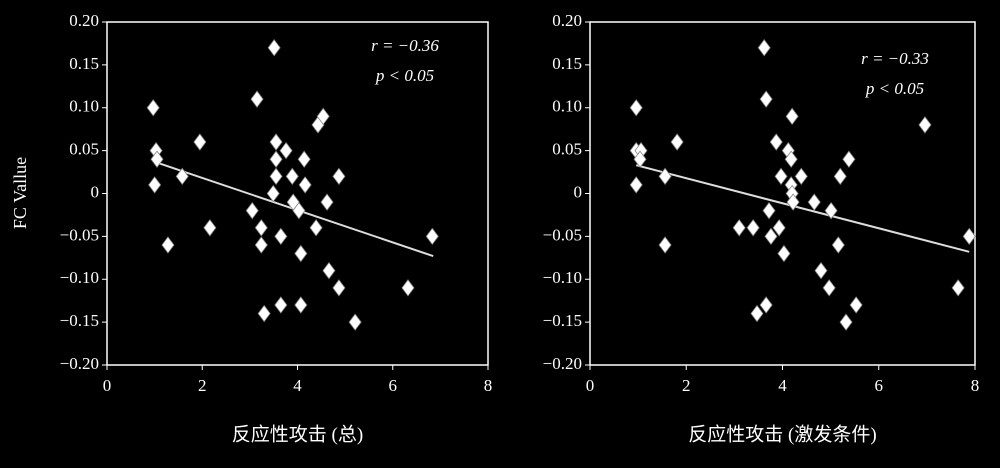 This screenshot has height=468, width=1000. I want to click on trendline, so click(802, 208).